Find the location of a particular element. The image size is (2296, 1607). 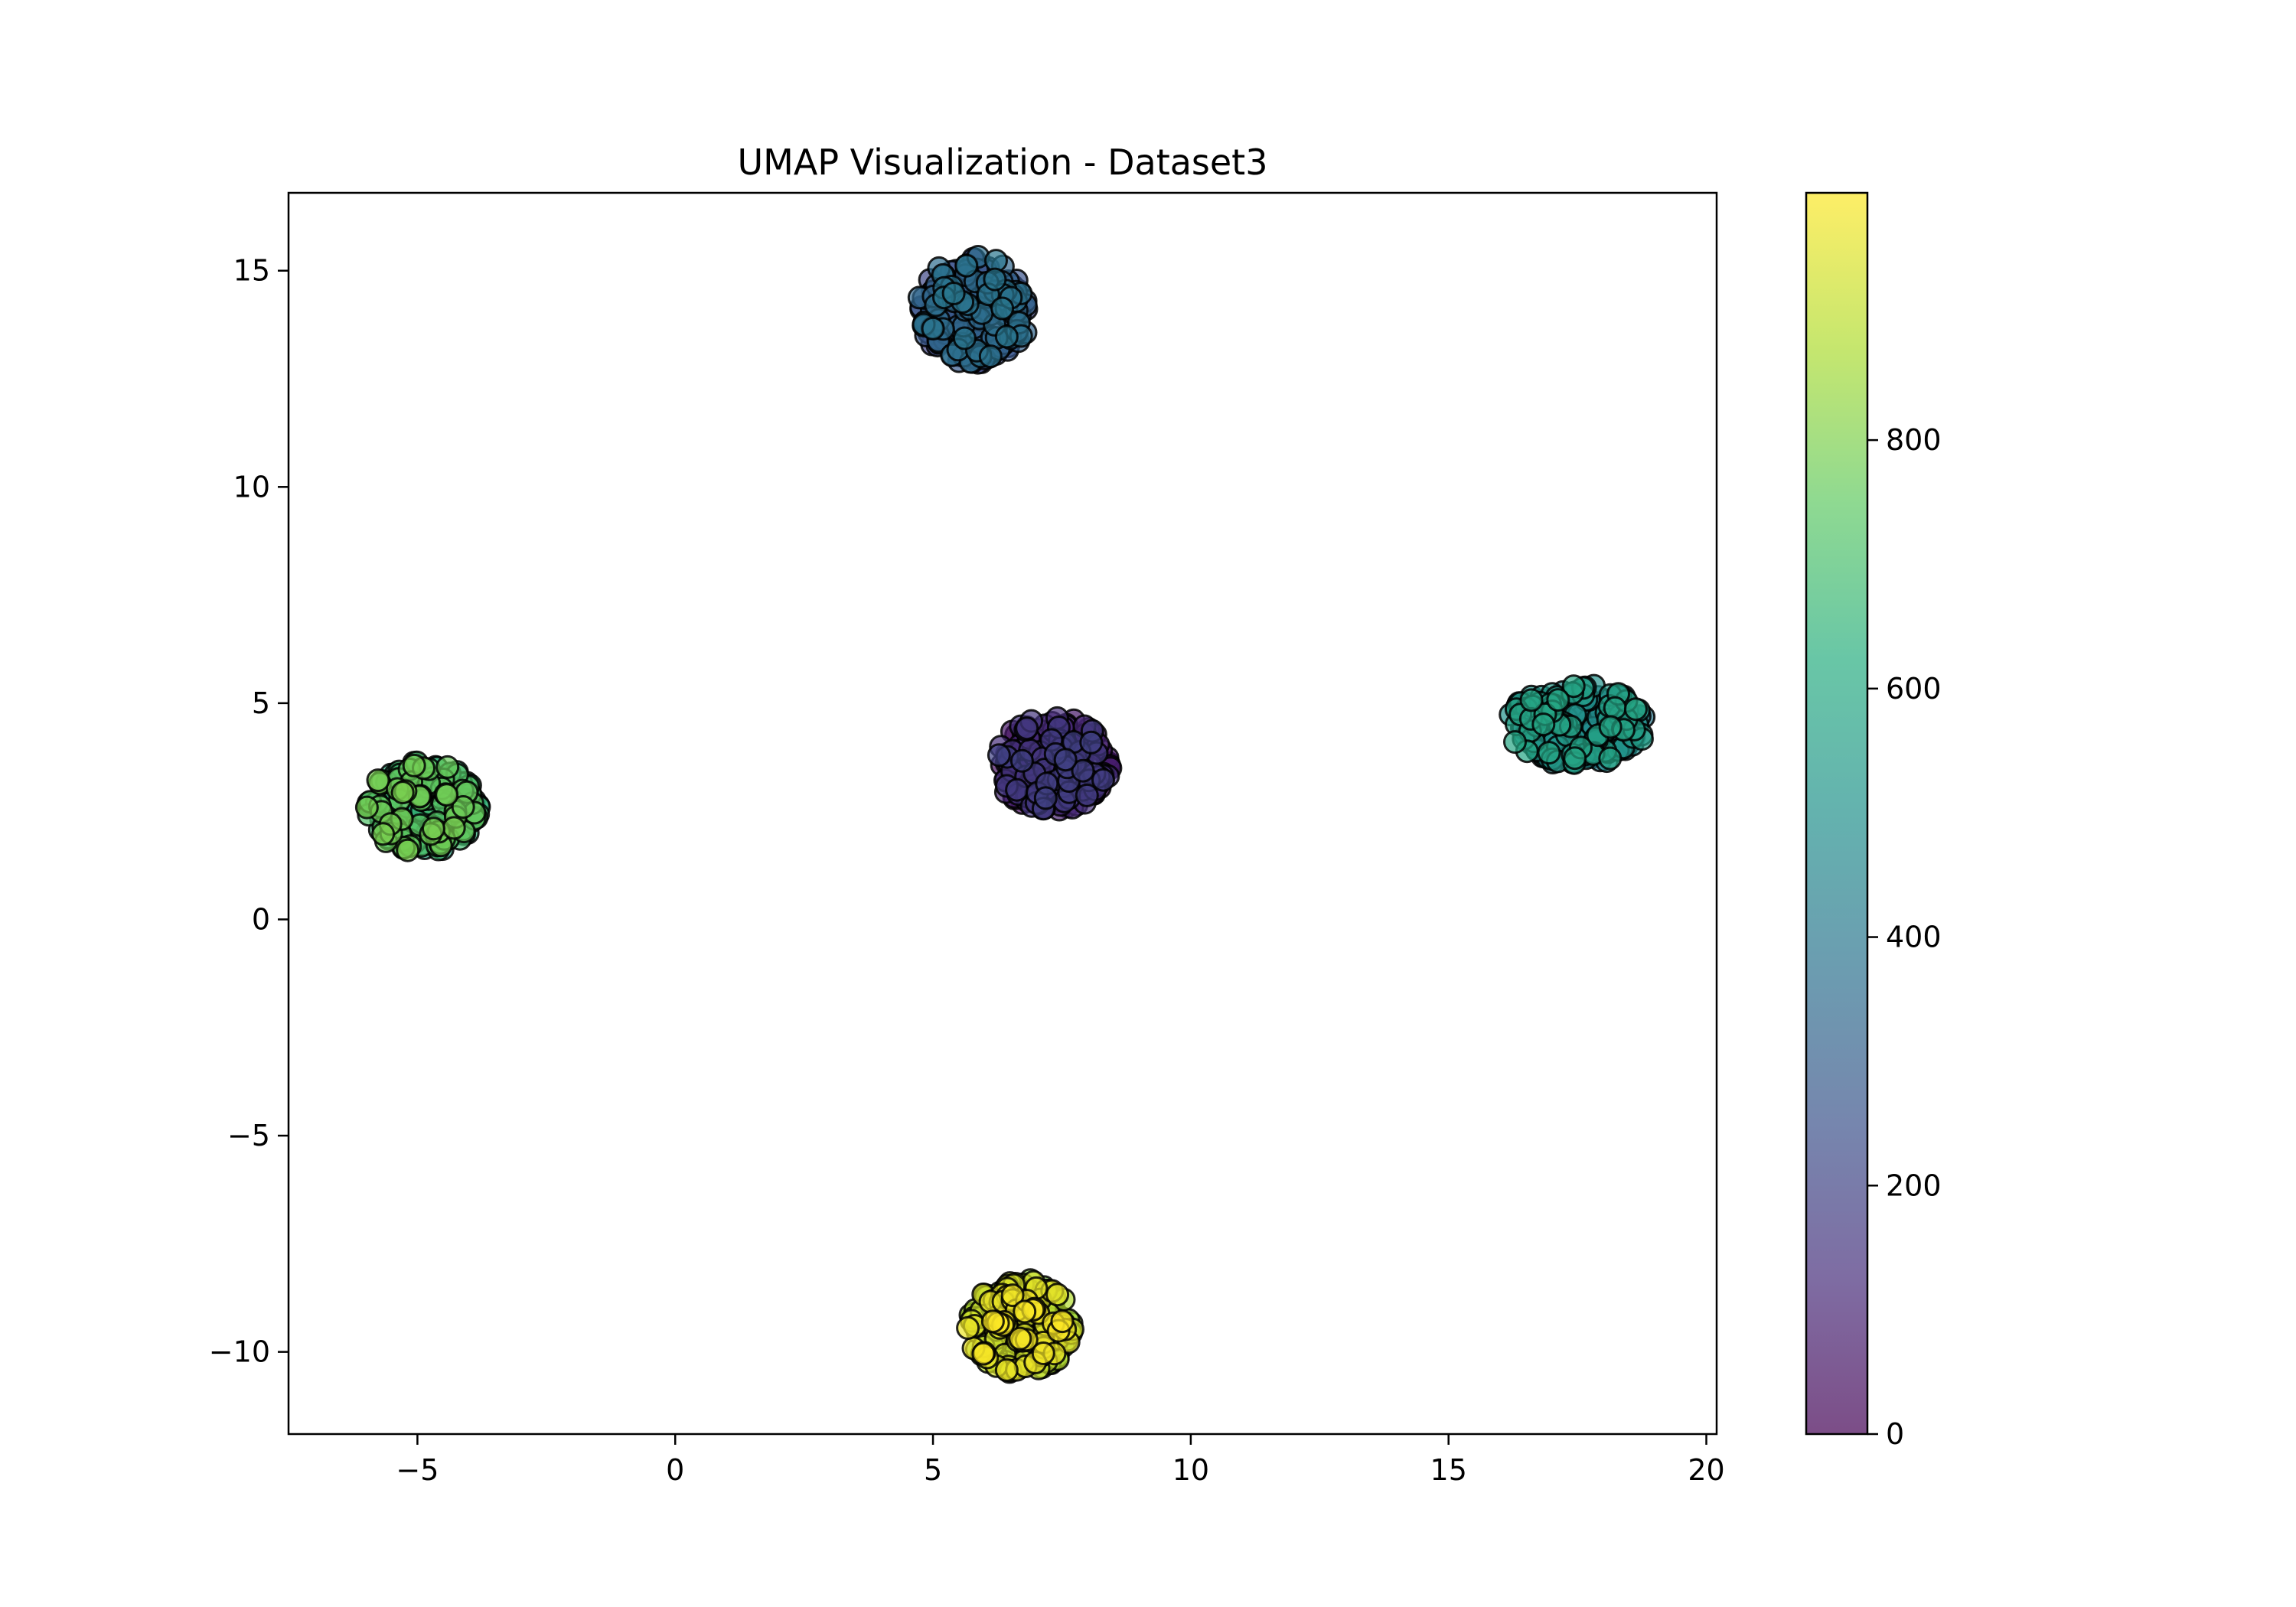

colorbar-tick-label: 400 is located at coordinates (1914, 937).